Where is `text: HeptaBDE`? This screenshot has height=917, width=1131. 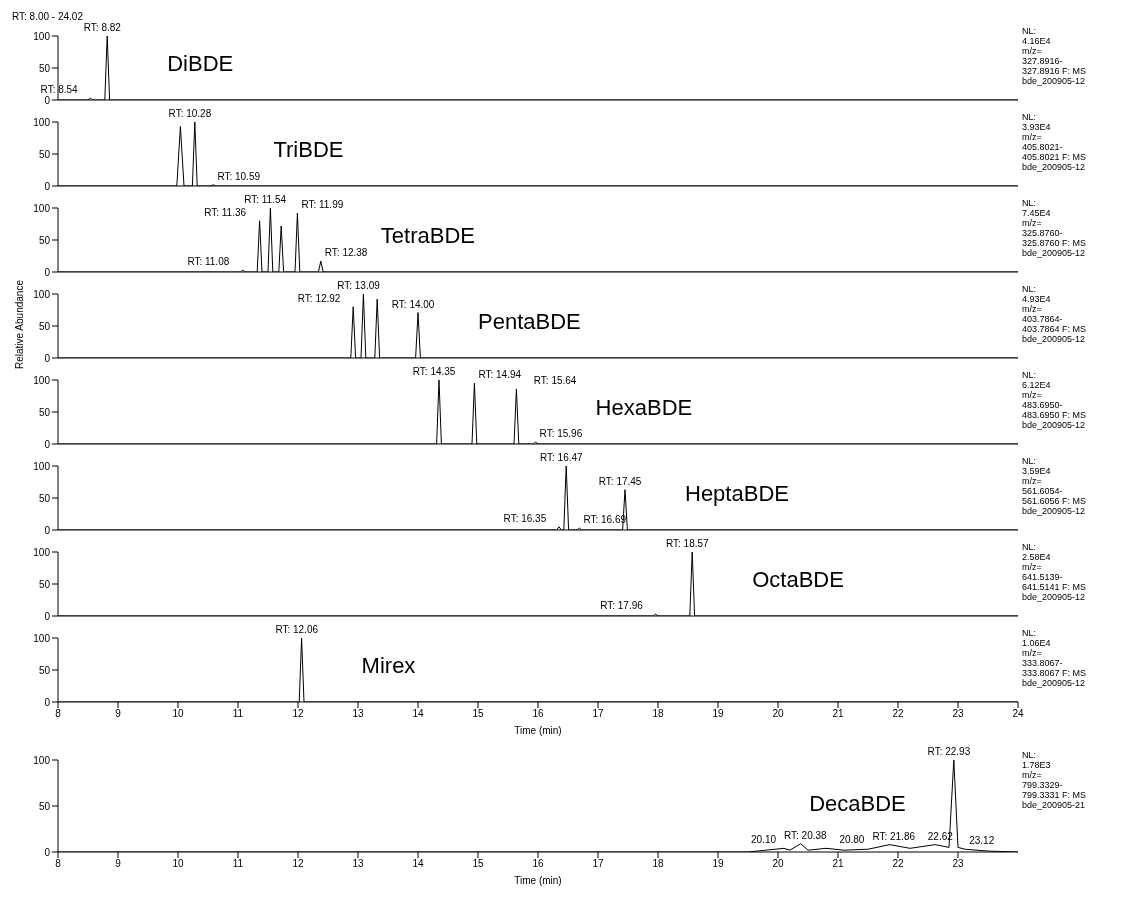 text: HeptaBDE is located at coordinates (737, 494).